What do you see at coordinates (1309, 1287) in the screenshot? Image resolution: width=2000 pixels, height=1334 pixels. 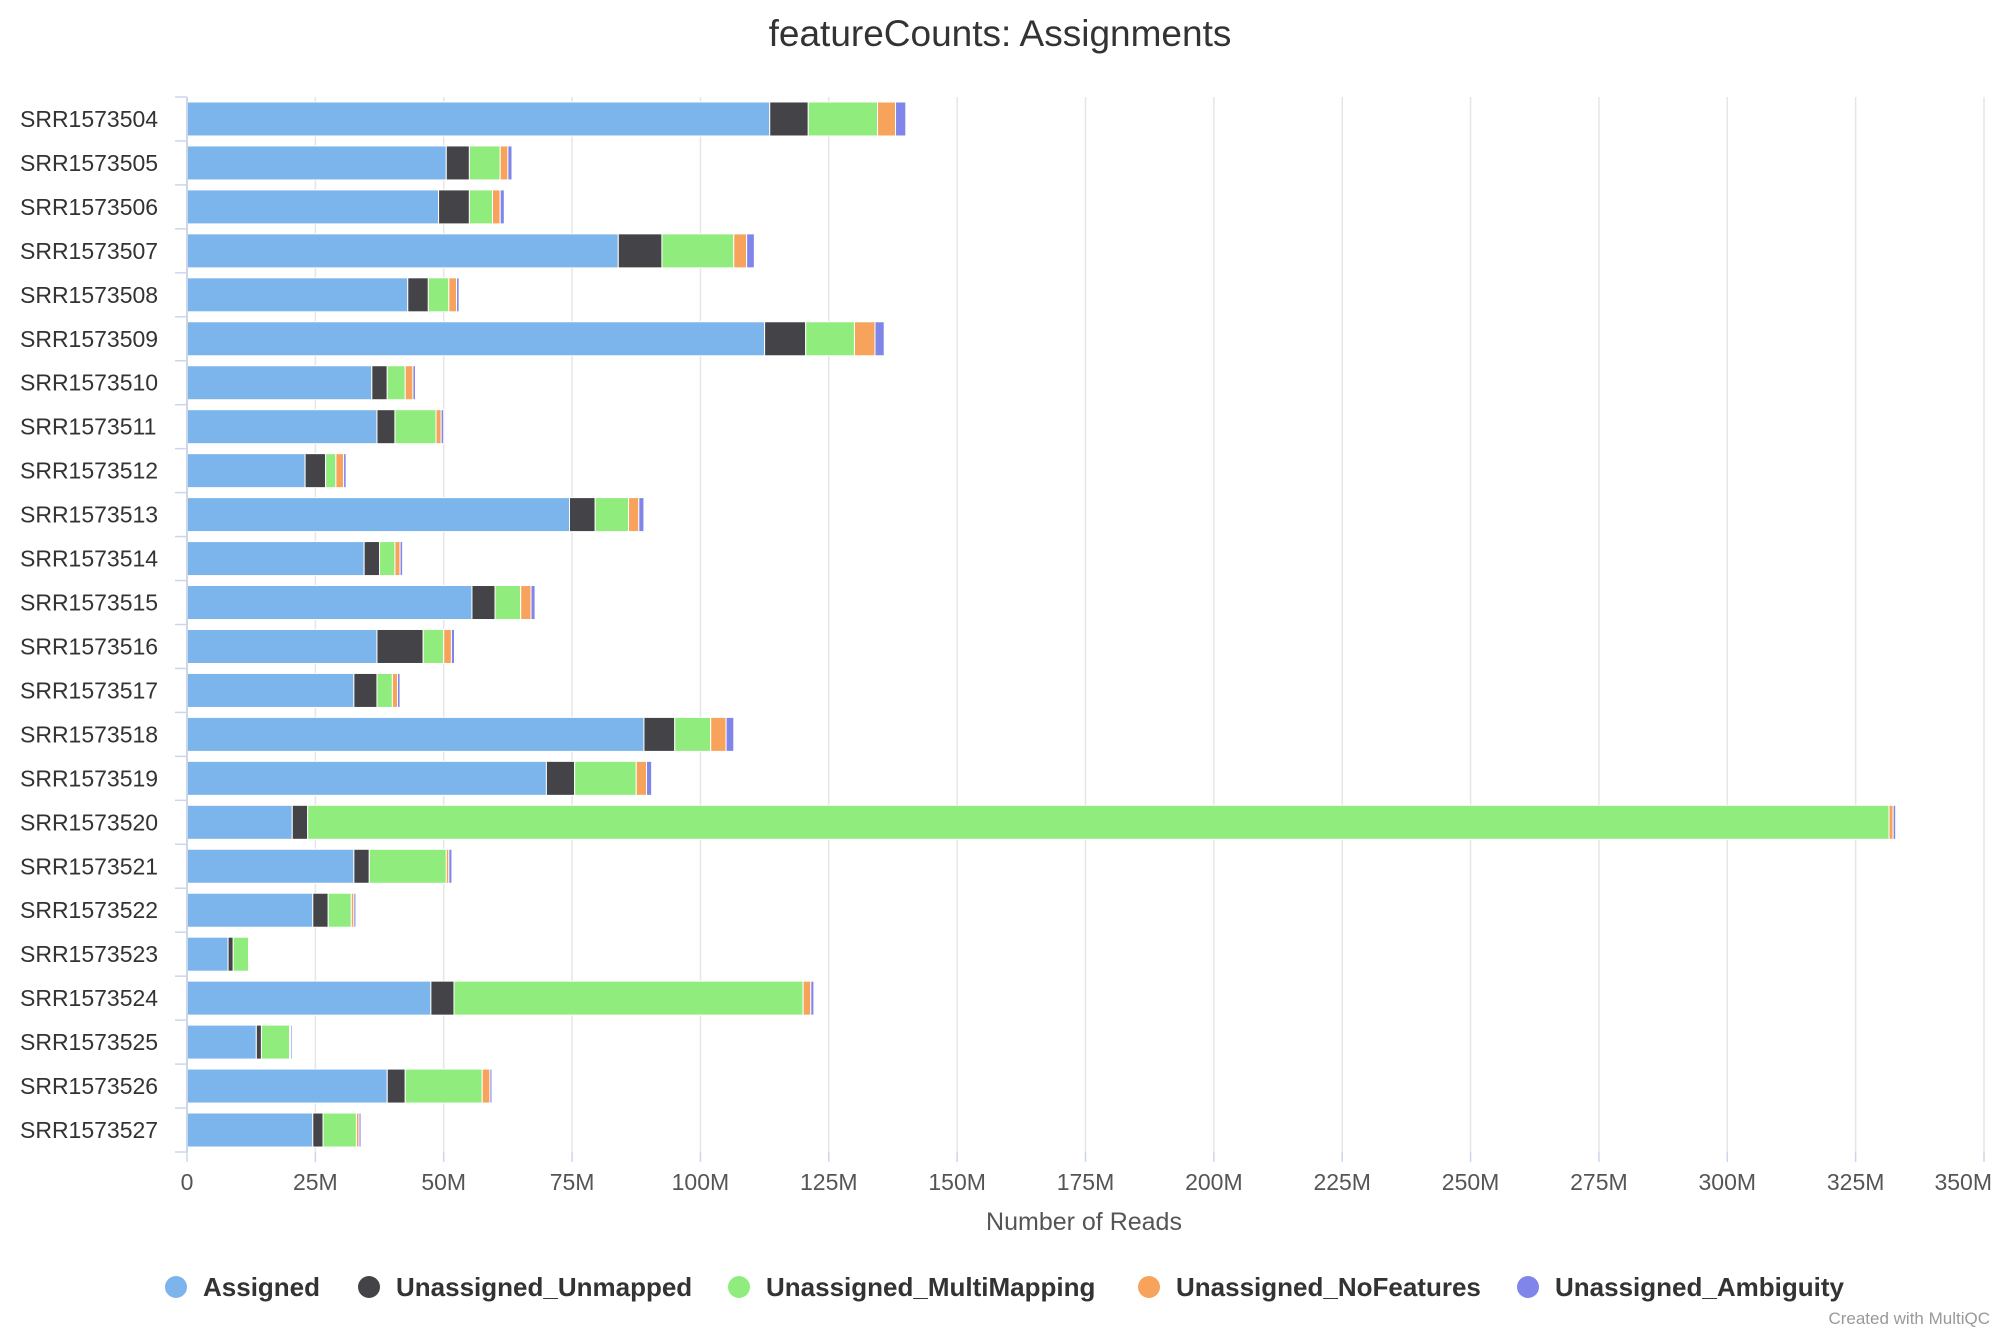 I see `legend-item-unassigned-nofeatures: Unassigned_NoFeatures` at bounding box center [1309, 1287].